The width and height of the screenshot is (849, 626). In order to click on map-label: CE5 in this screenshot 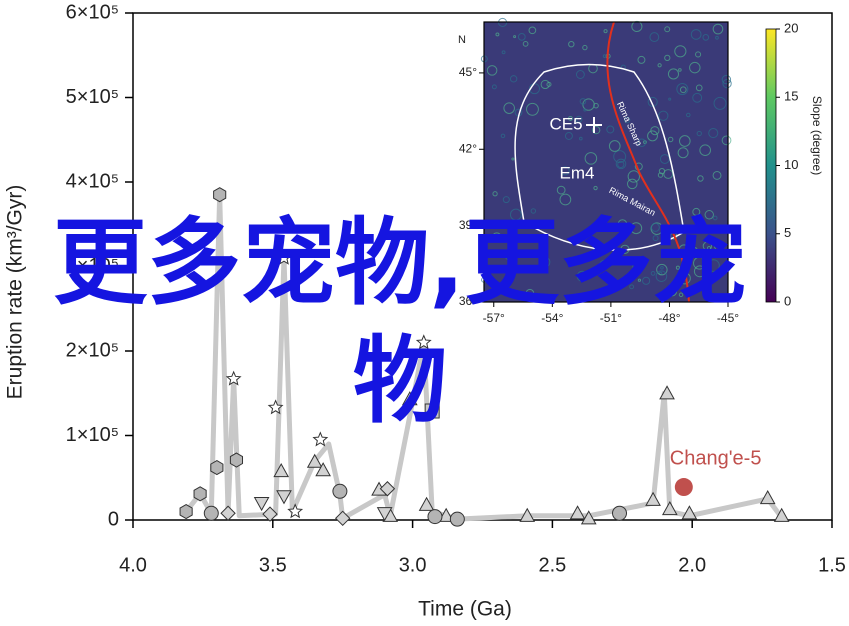, I will do `click(565, 123)`.